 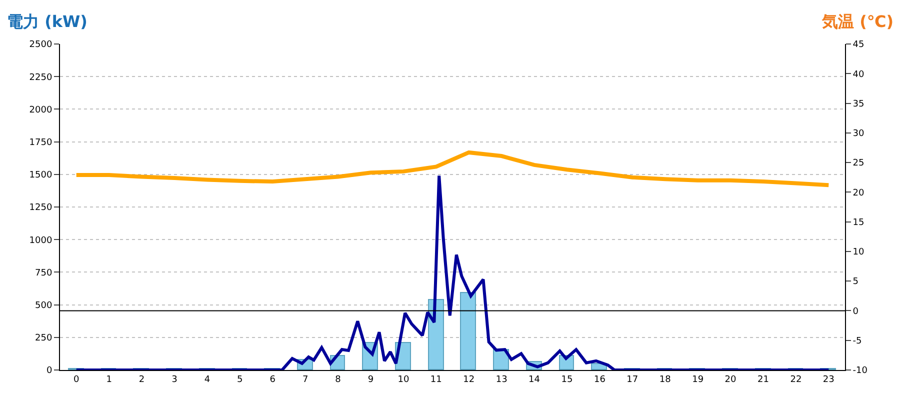 What do you see at coordinates (240, 379) in the screenshot?
I see `x-tick-label: 5` at bounding box center [240, 379].